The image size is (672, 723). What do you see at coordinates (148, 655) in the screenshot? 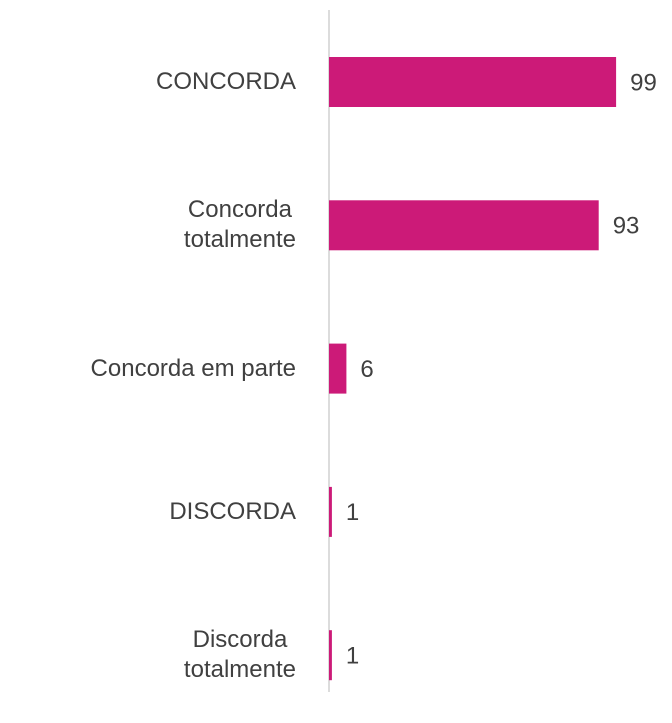
I see `category-label-row: Discorda totalmente` at bounding box center [148, 655].